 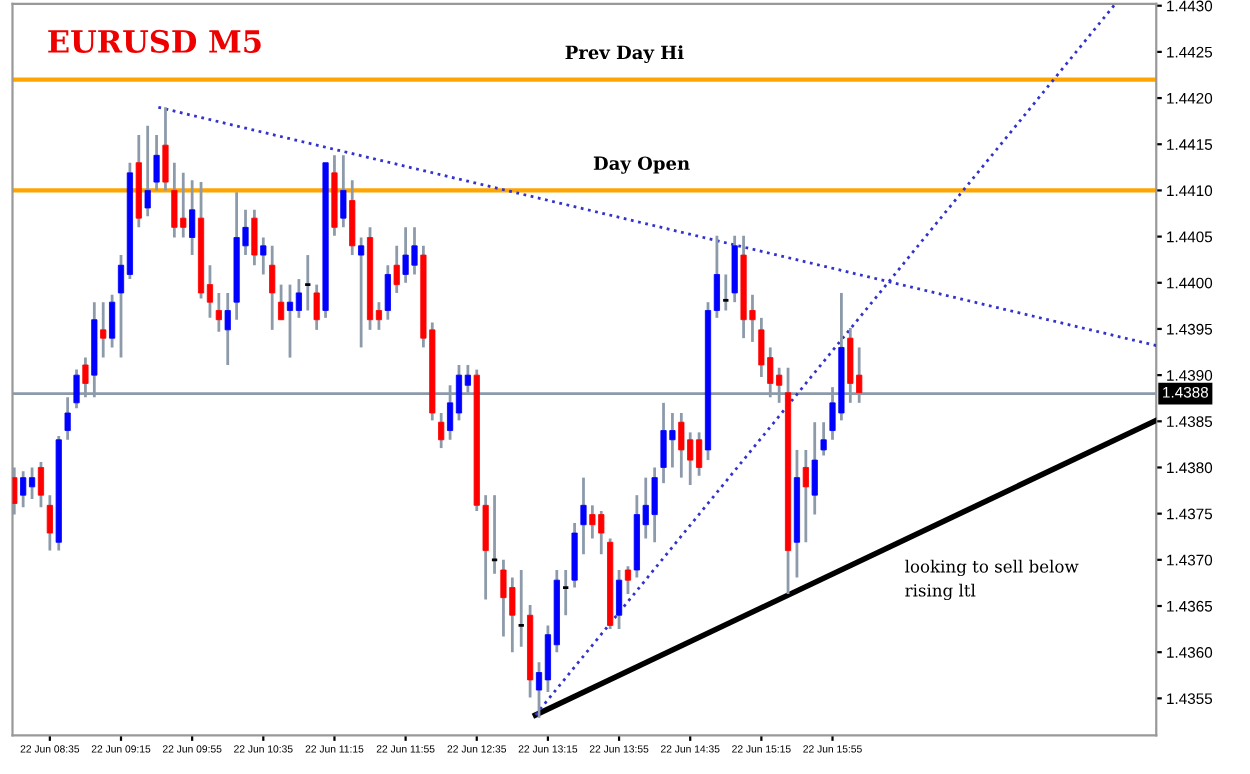 I want to click on annotation: looking to sell below rising ltl, so click(x=992, y=580).